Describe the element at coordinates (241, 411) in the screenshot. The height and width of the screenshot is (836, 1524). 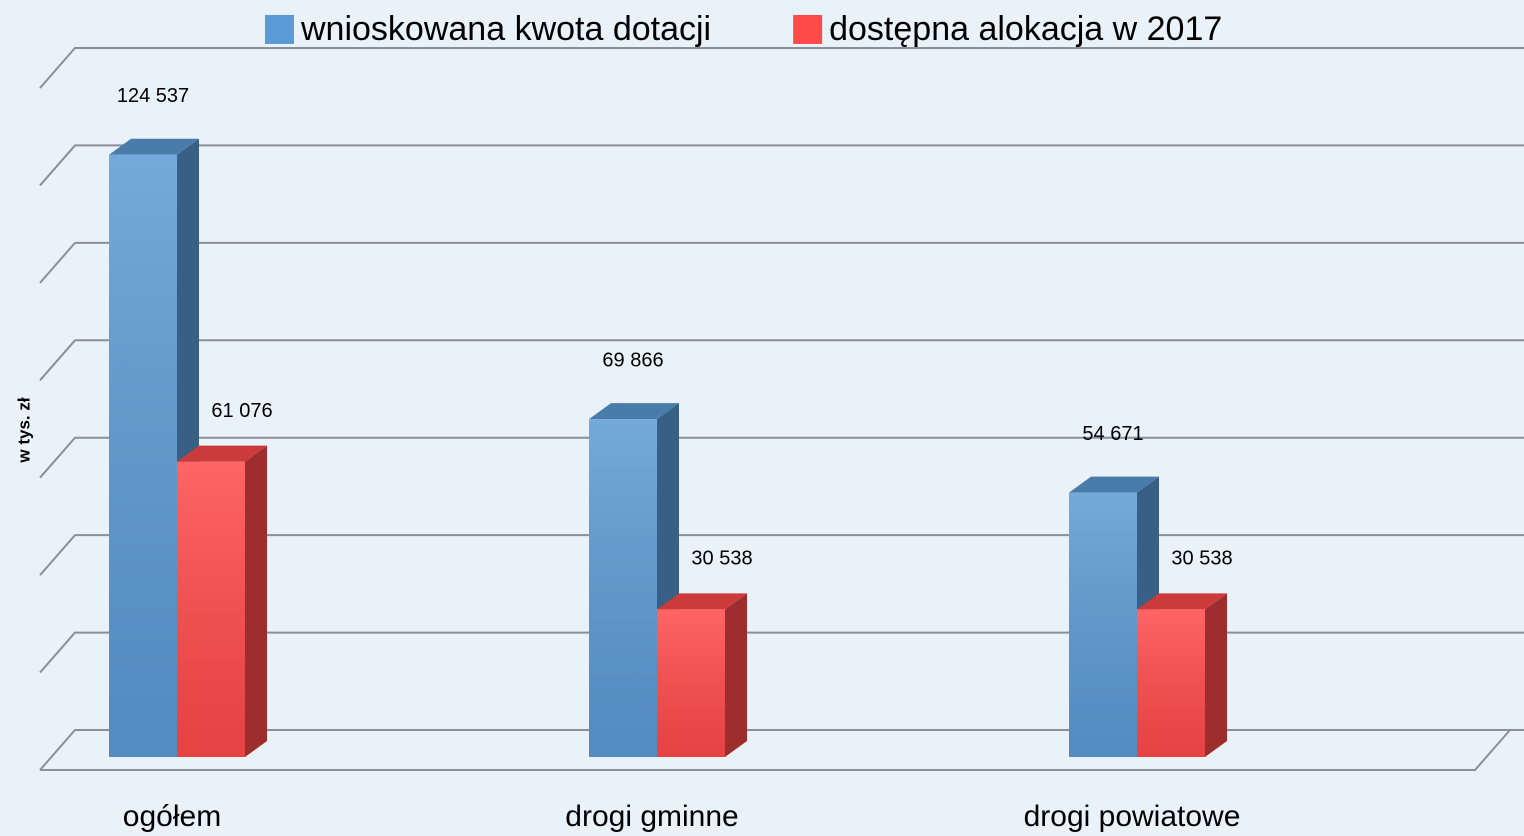
I see `value-label: 61 076` at that location.